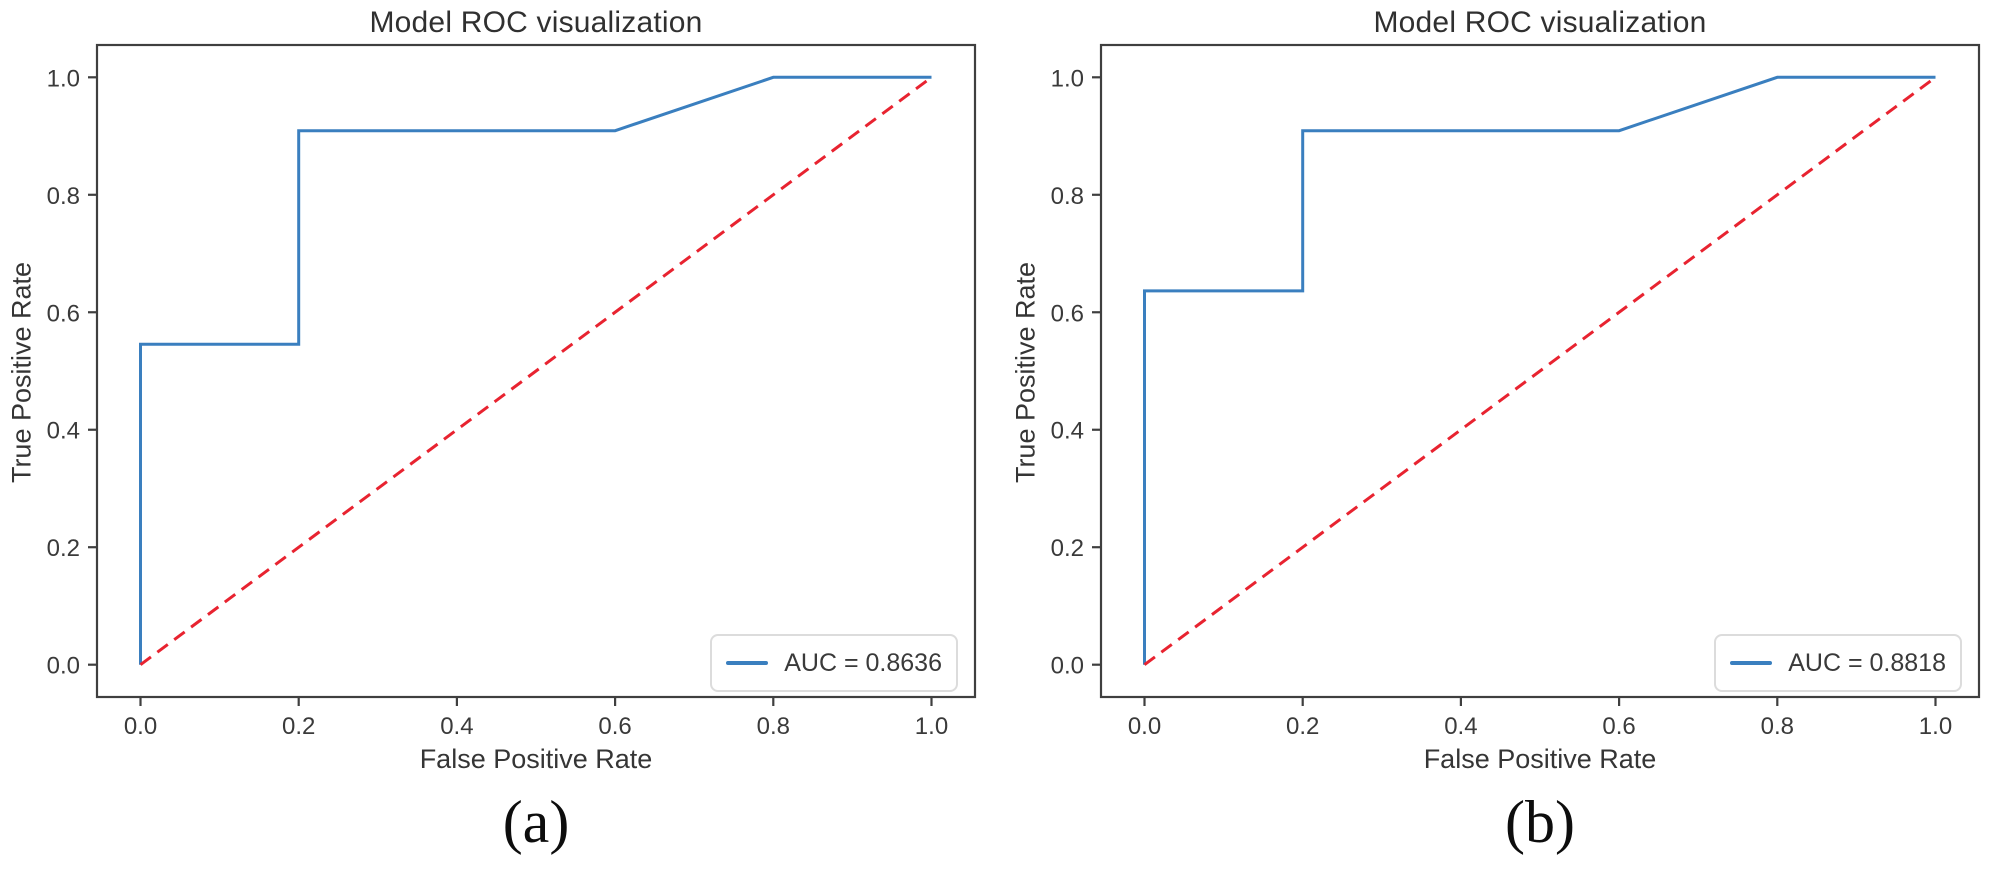  I want to click on legend-box: AUC = 0.8818, so click(1838, 663).